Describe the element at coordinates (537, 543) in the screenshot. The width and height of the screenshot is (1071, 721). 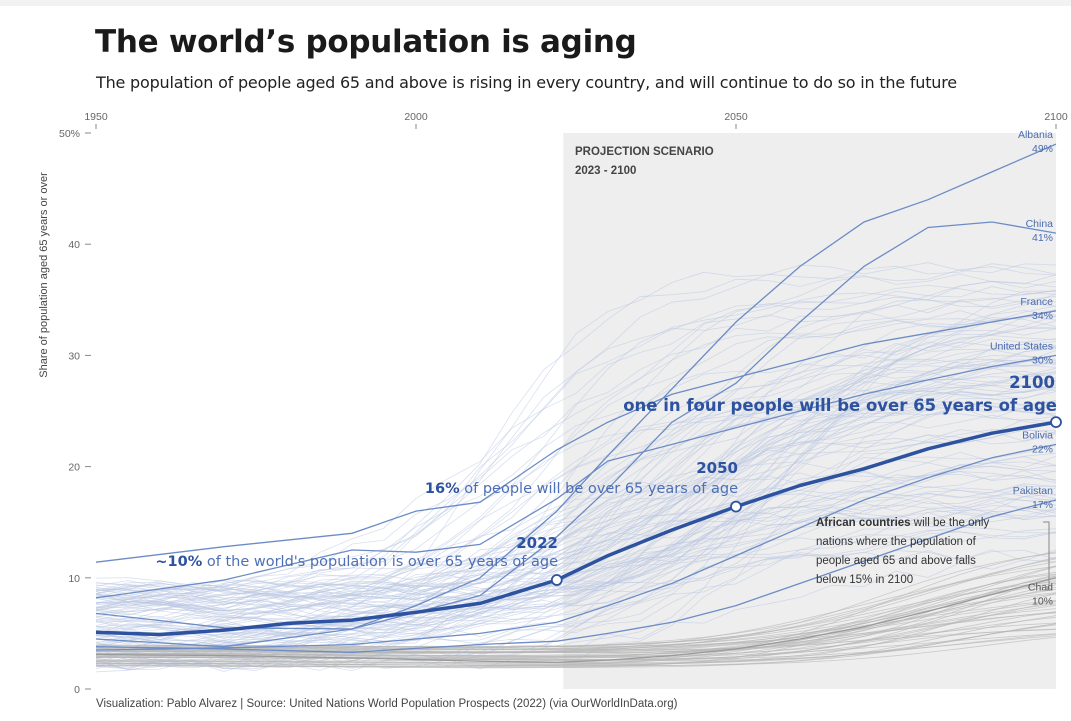
I see `annotation-2022-year: 2022` at that location.